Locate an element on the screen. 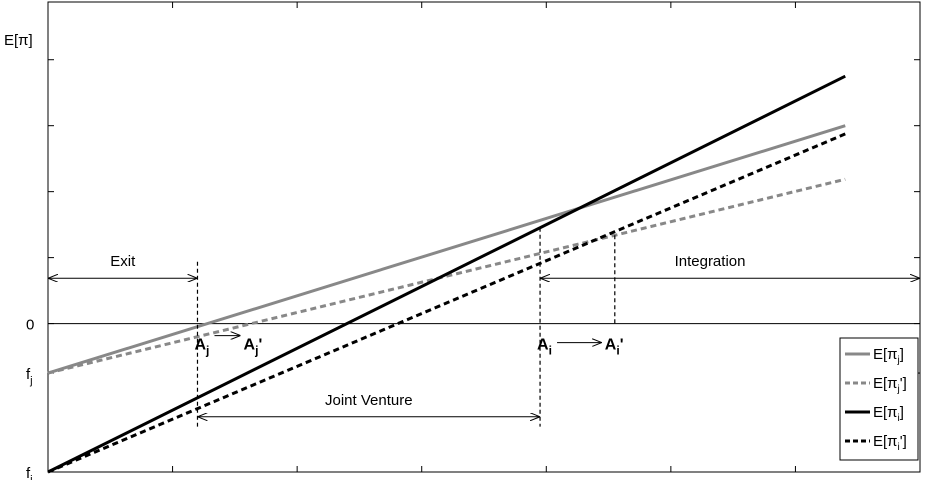 This screenshot has height=480, width=932. legend-label-2: E[πi] is located at coordinates (888, 414).